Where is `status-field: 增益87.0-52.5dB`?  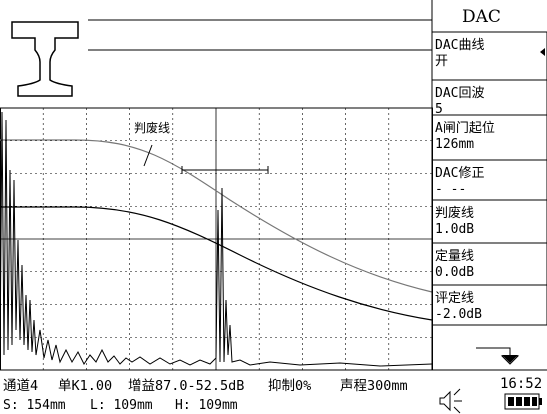 status-field: 增益87.0-52.5dB is located at coordinates (186, 386).